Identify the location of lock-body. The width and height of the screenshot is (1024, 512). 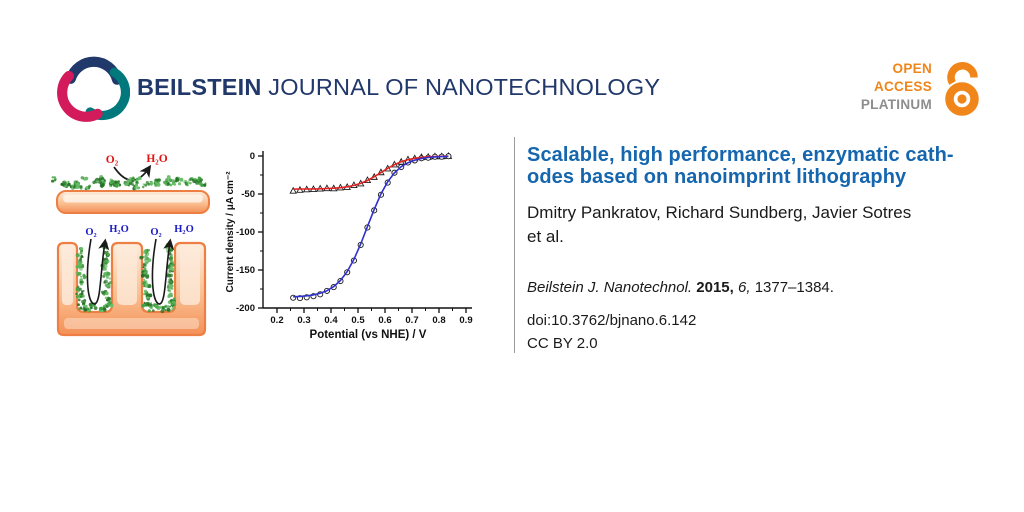
(962, 99).